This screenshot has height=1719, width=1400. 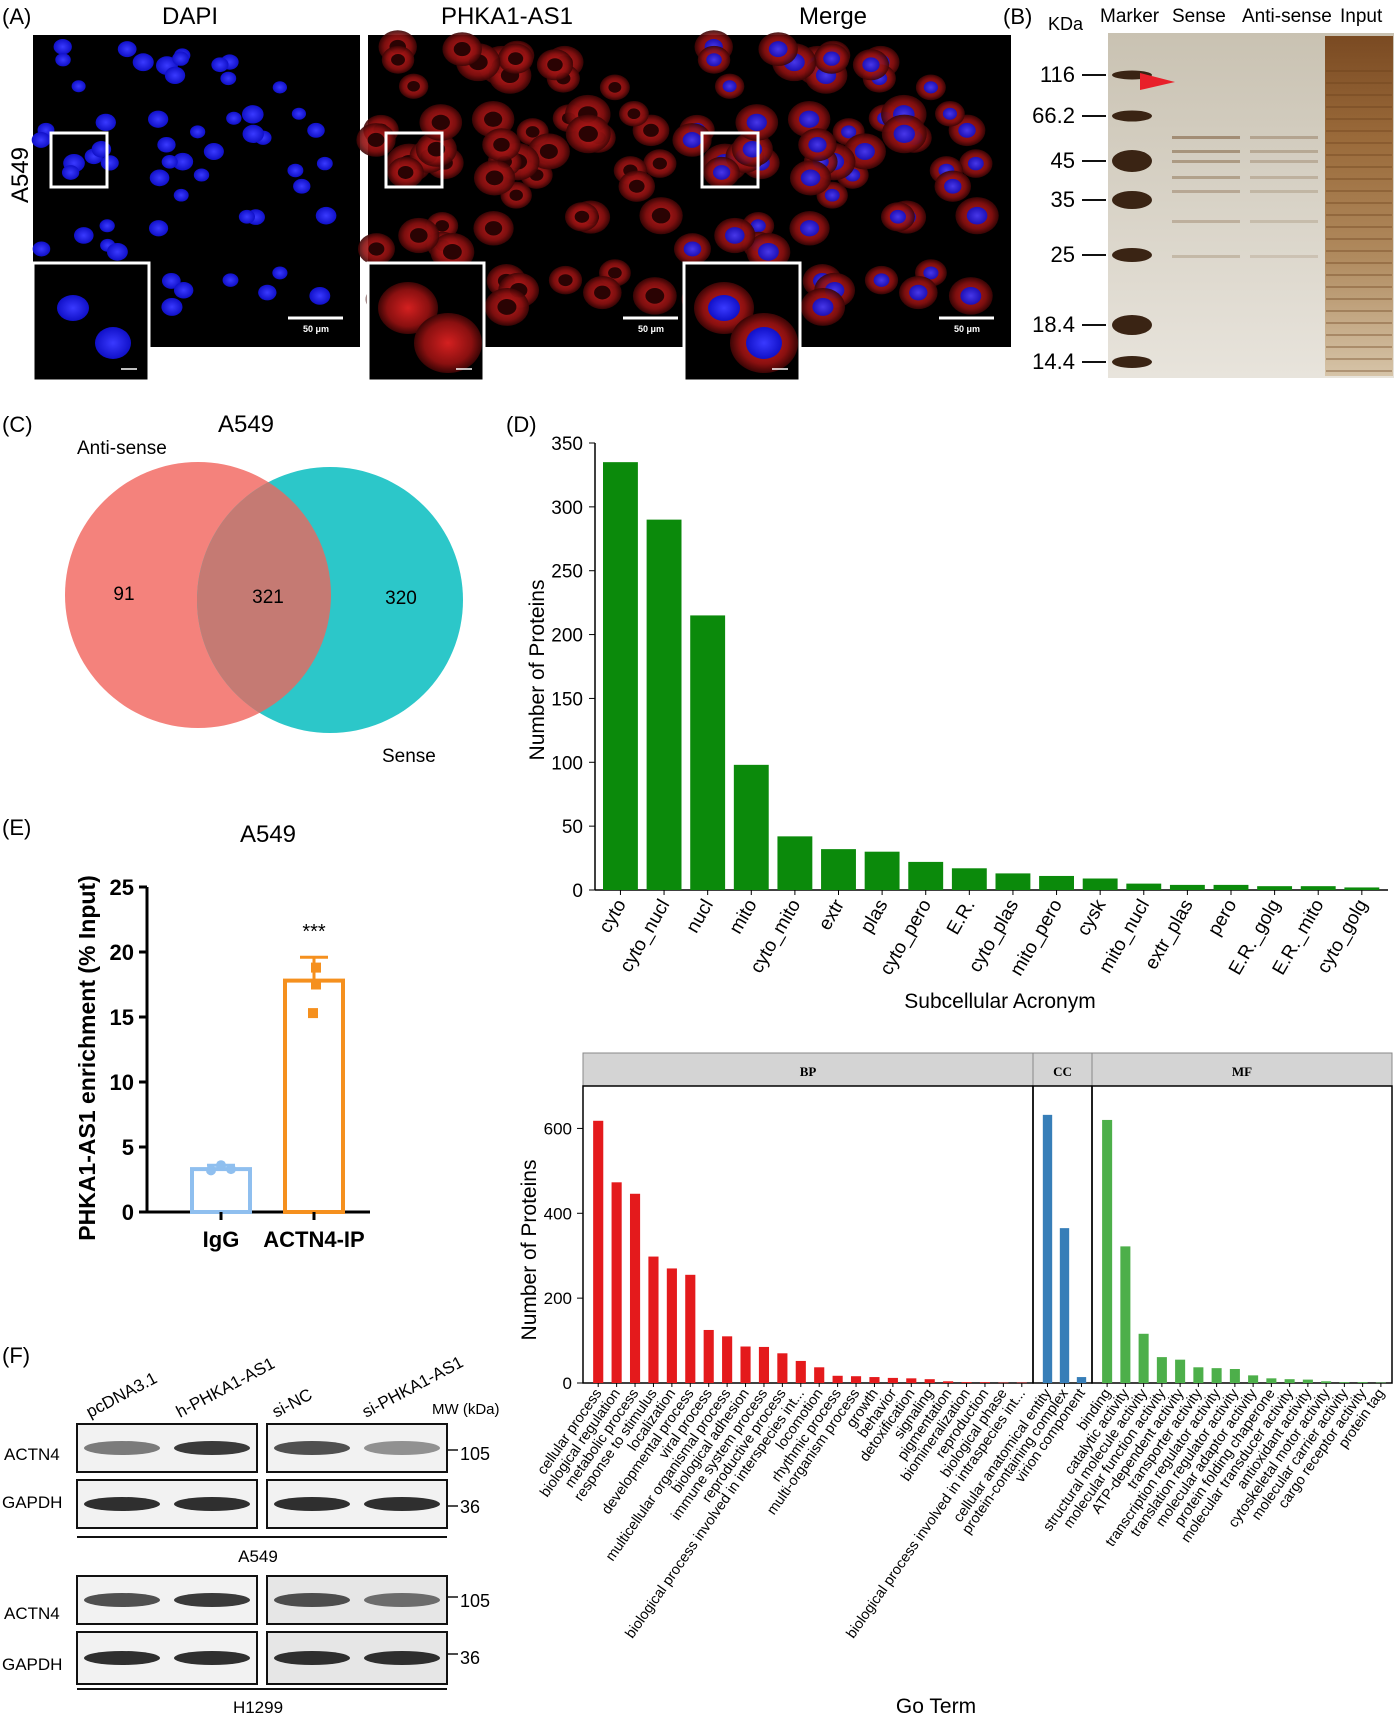 What do you see at coordinates (16, 827) in the screenshot?
I see `panel-label-e: (E)` at bounding box center [16, 827].